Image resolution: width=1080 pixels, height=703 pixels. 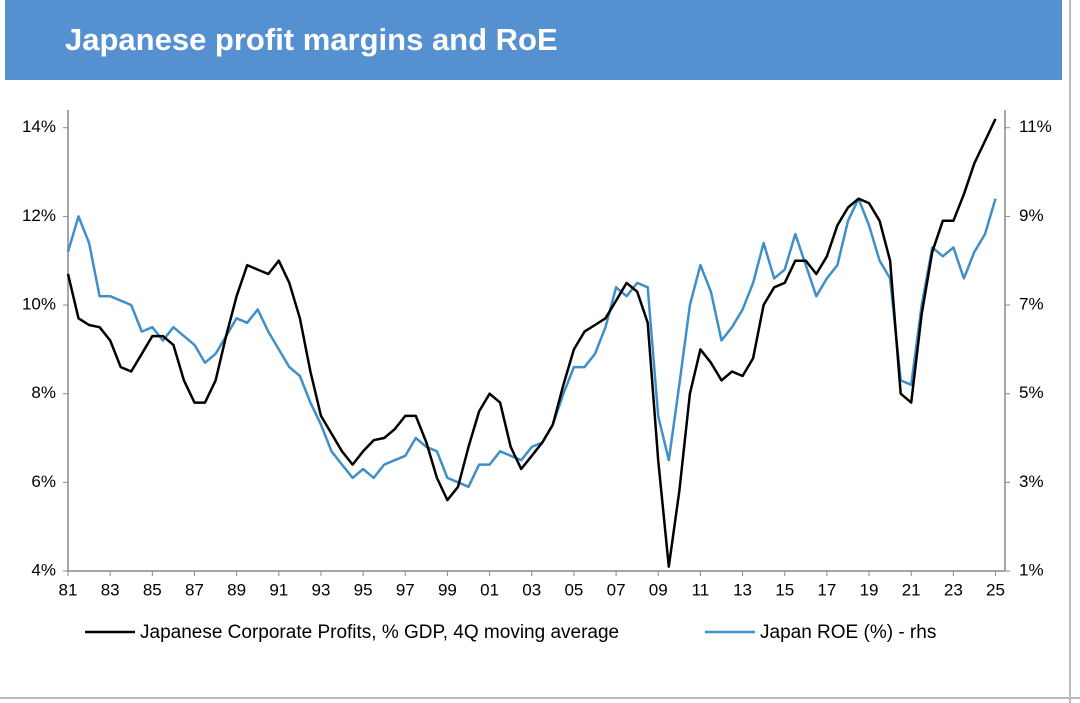 I want to click on y2-tick-label: 5%, so click(x=1031, y=392).